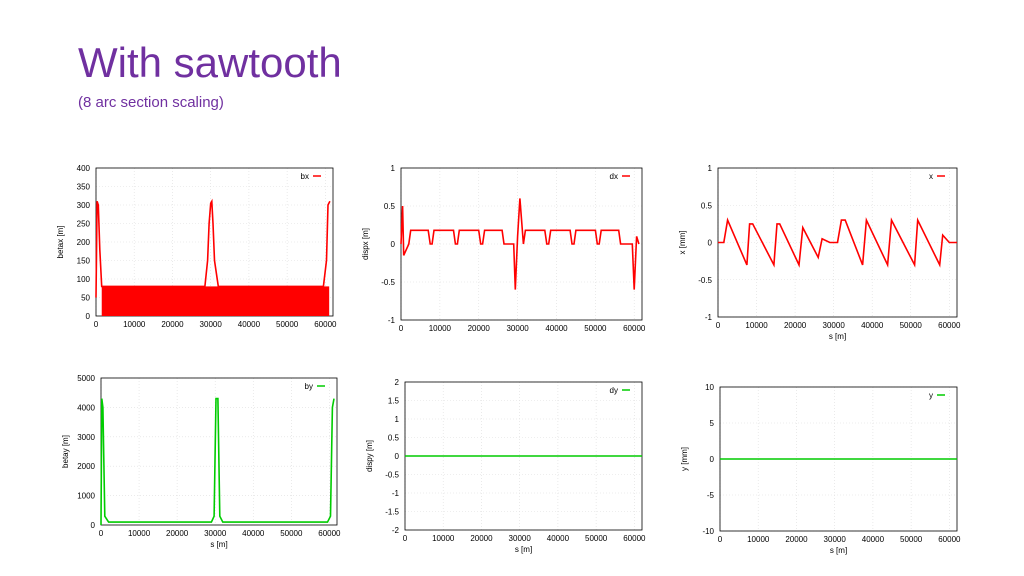 This screenshot has width=1024, height=576. I want to click on chart1-xtick-label: 0, so click(401, 328).